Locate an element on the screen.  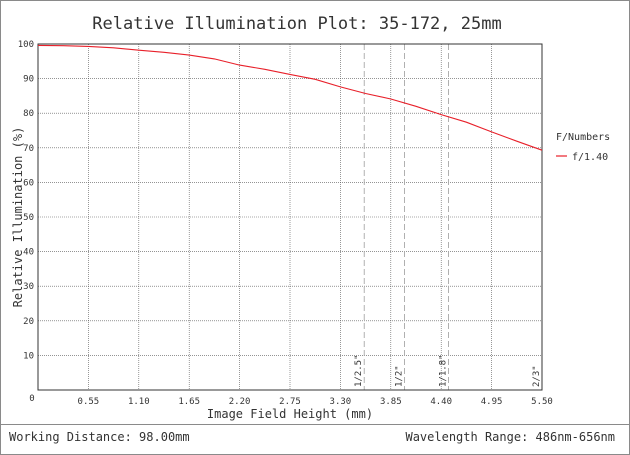
y-tick-label: 10 is located at coordinates (28, 356).